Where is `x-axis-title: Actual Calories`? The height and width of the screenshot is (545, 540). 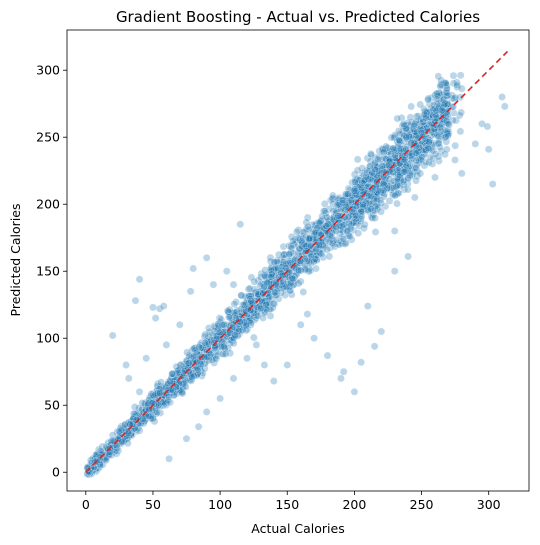
x-axis-title: Actual Calories is located at coordinates (297, 528).